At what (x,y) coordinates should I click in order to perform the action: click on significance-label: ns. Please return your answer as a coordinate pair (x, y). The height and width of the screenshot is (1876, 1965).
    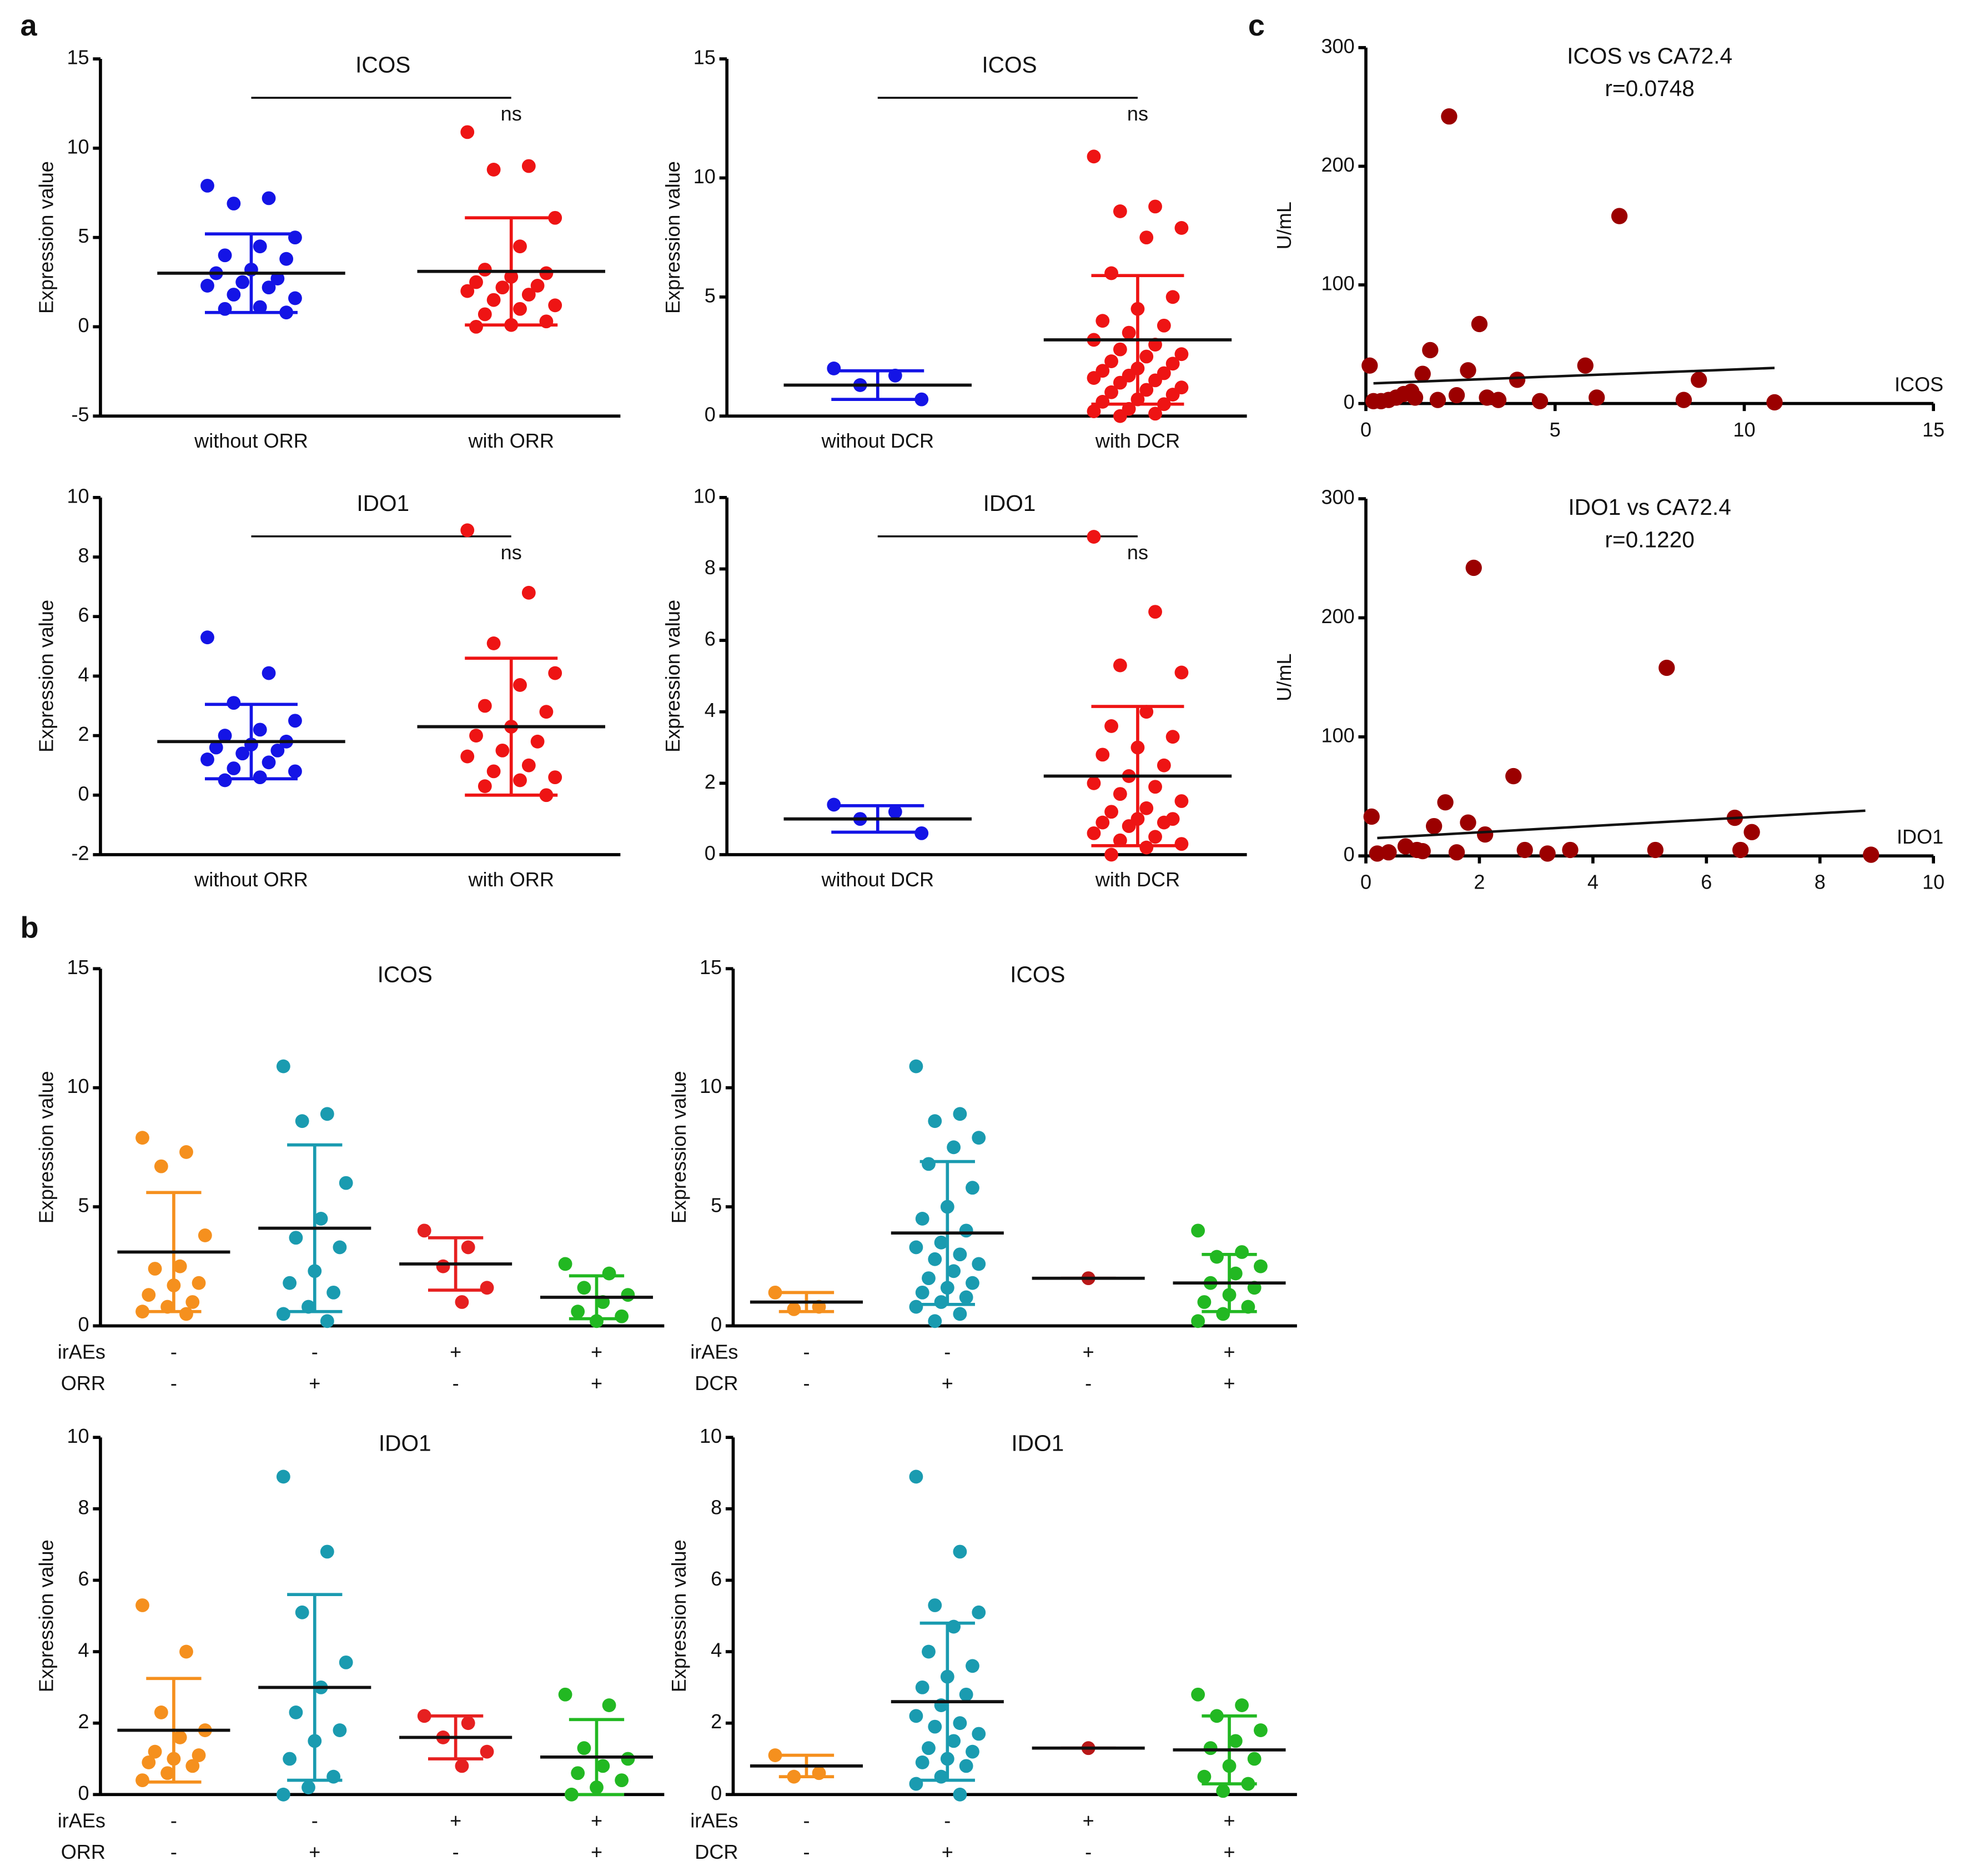
    Looking at the image, I should click on (1137, 113).